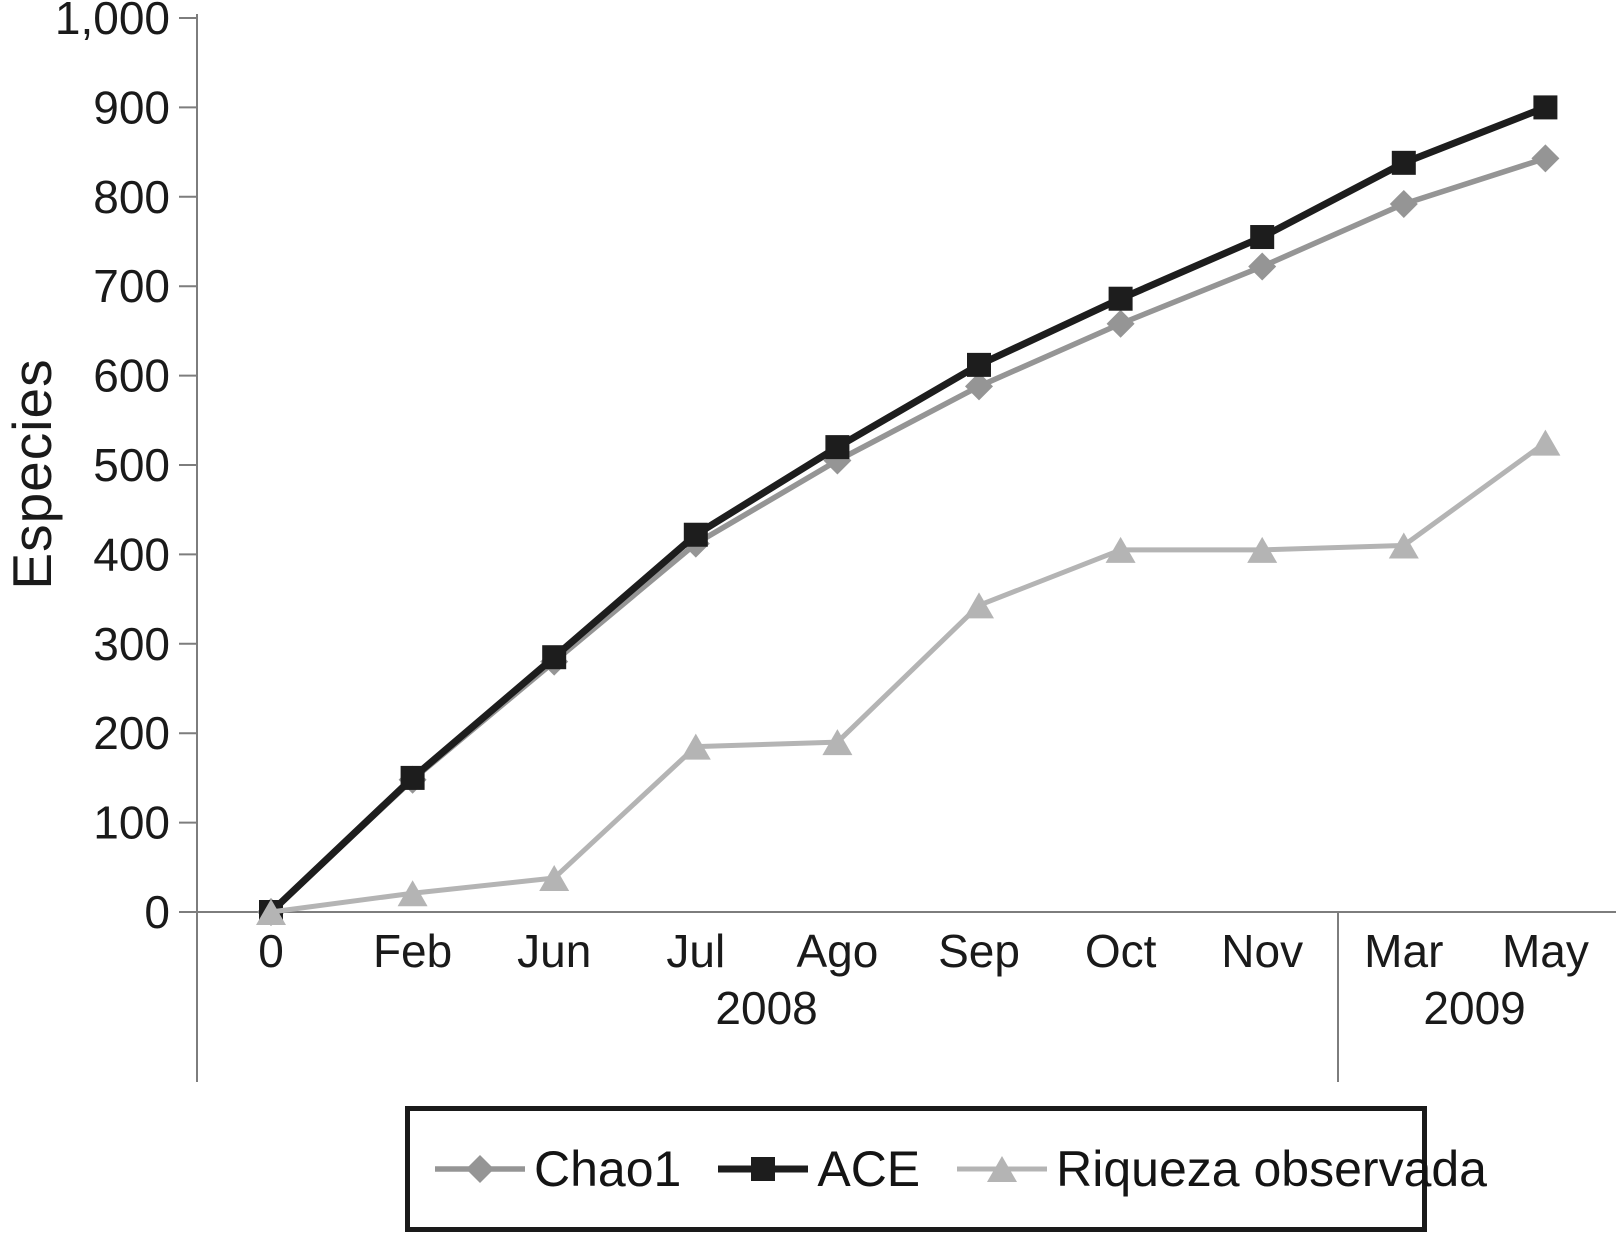 This screenshot has height=1239, width=1620. Describe the element at coordinates (131, 733) in the screenshot. I see `y-tick-label: 200` at that location.